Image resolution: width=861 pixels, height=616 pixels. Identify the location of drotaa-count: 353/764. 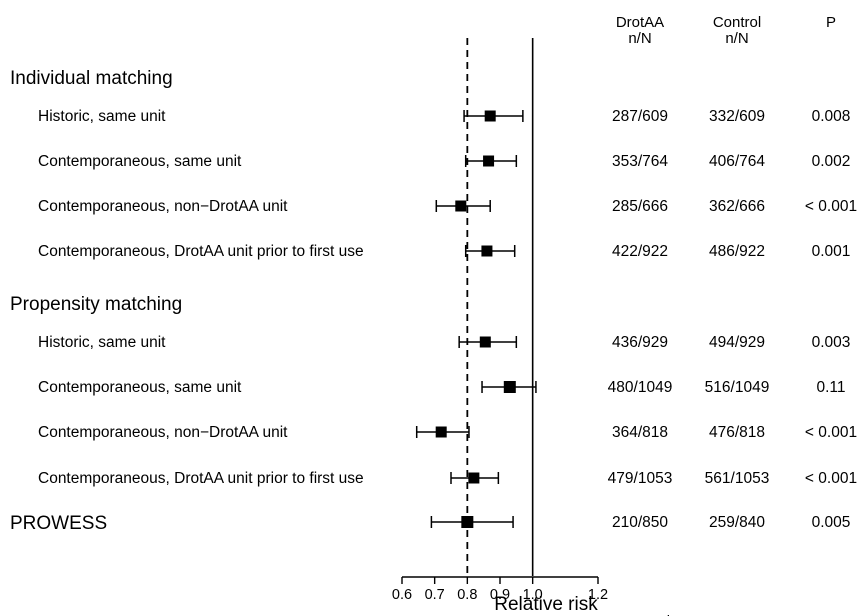
(640, 161).